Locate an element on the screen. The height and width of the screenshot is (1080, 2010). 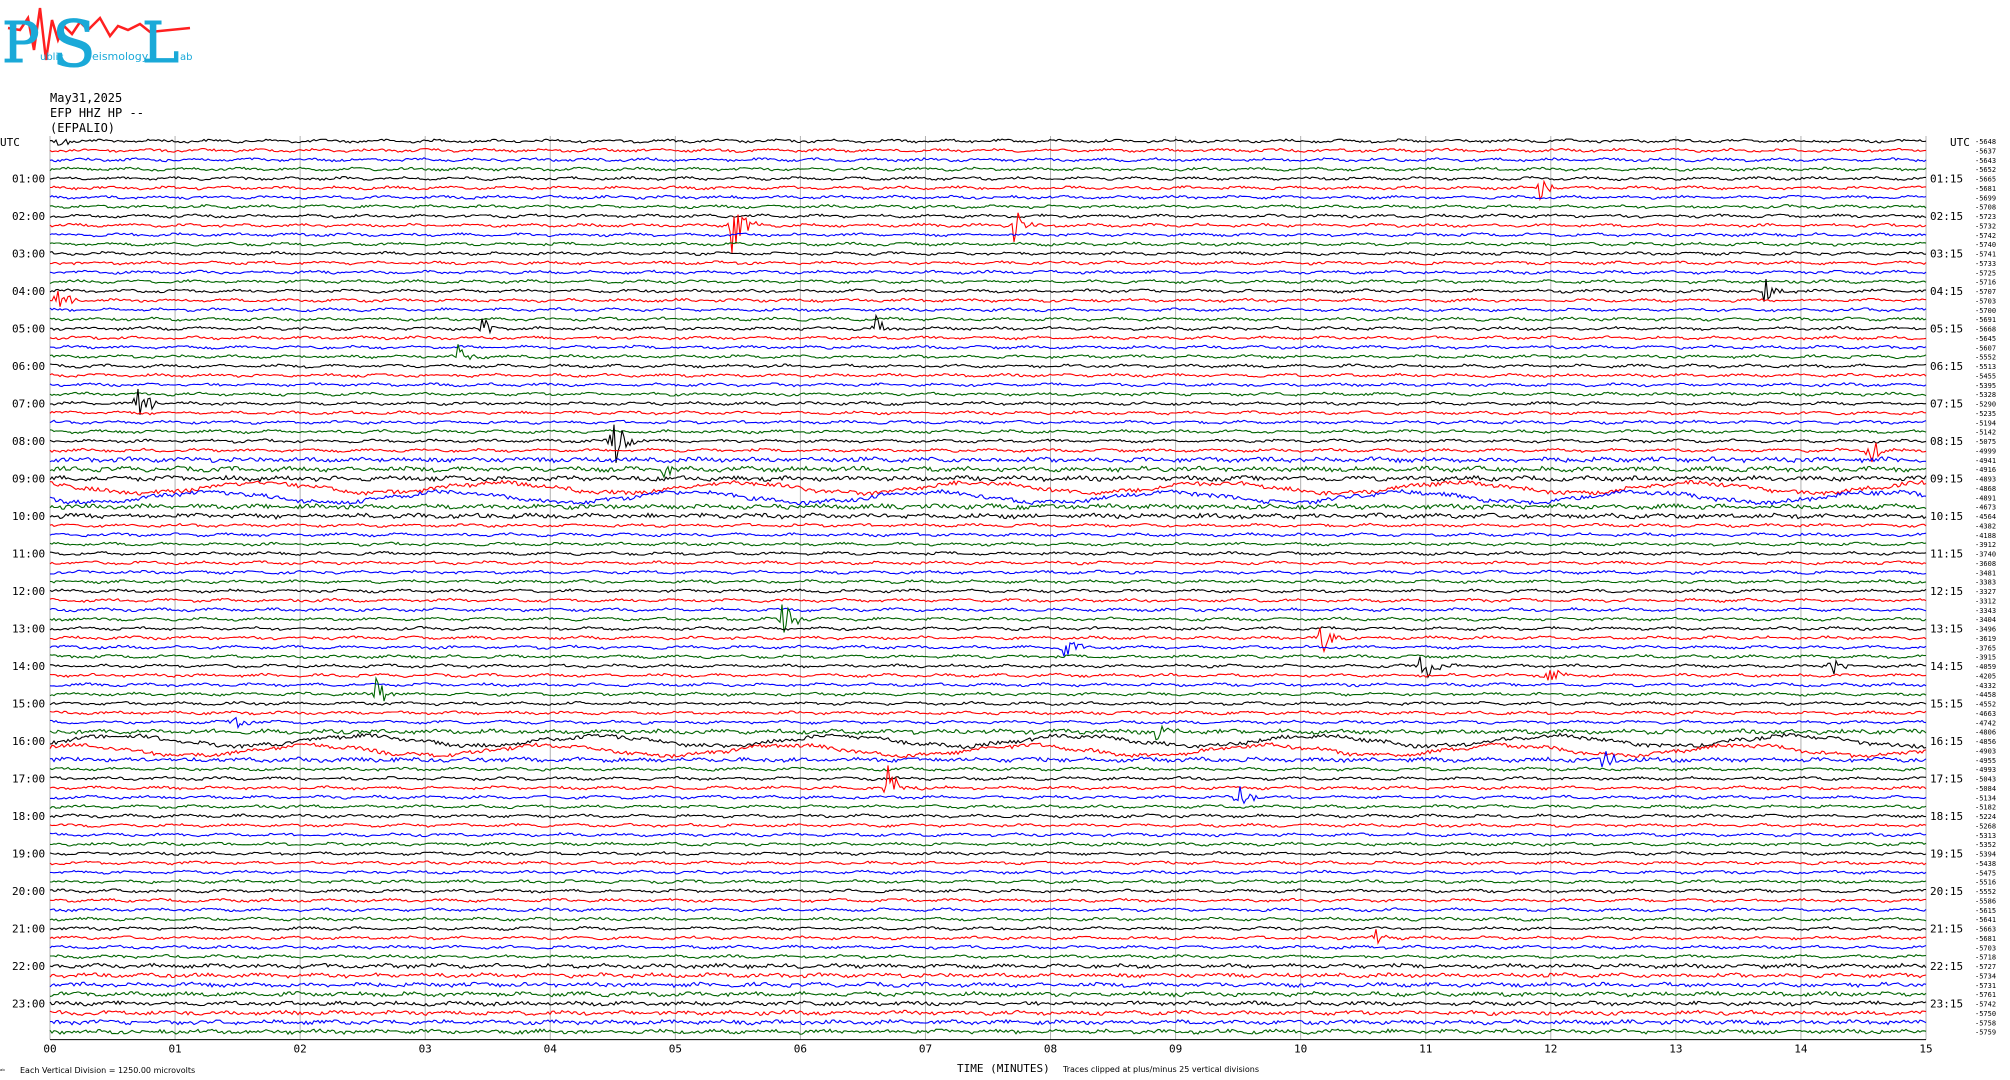
right-hour-label: 03:15 is located at coordinates (1946, 254).